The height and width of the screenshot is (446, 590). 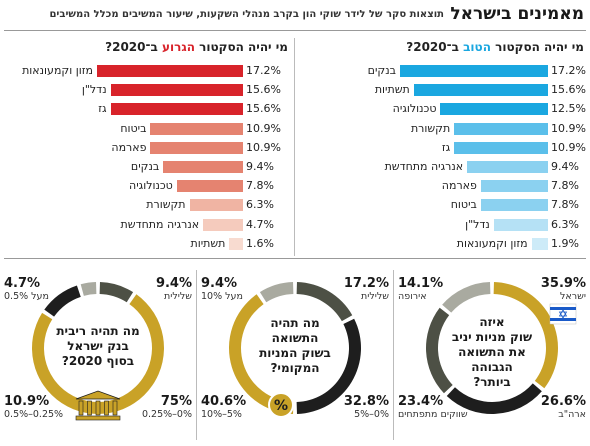 What do you see at coordinates (98, 360) in the screenshot?
I see `donut-question-line: בסוף 2020?` at bounding box center [98, 360].